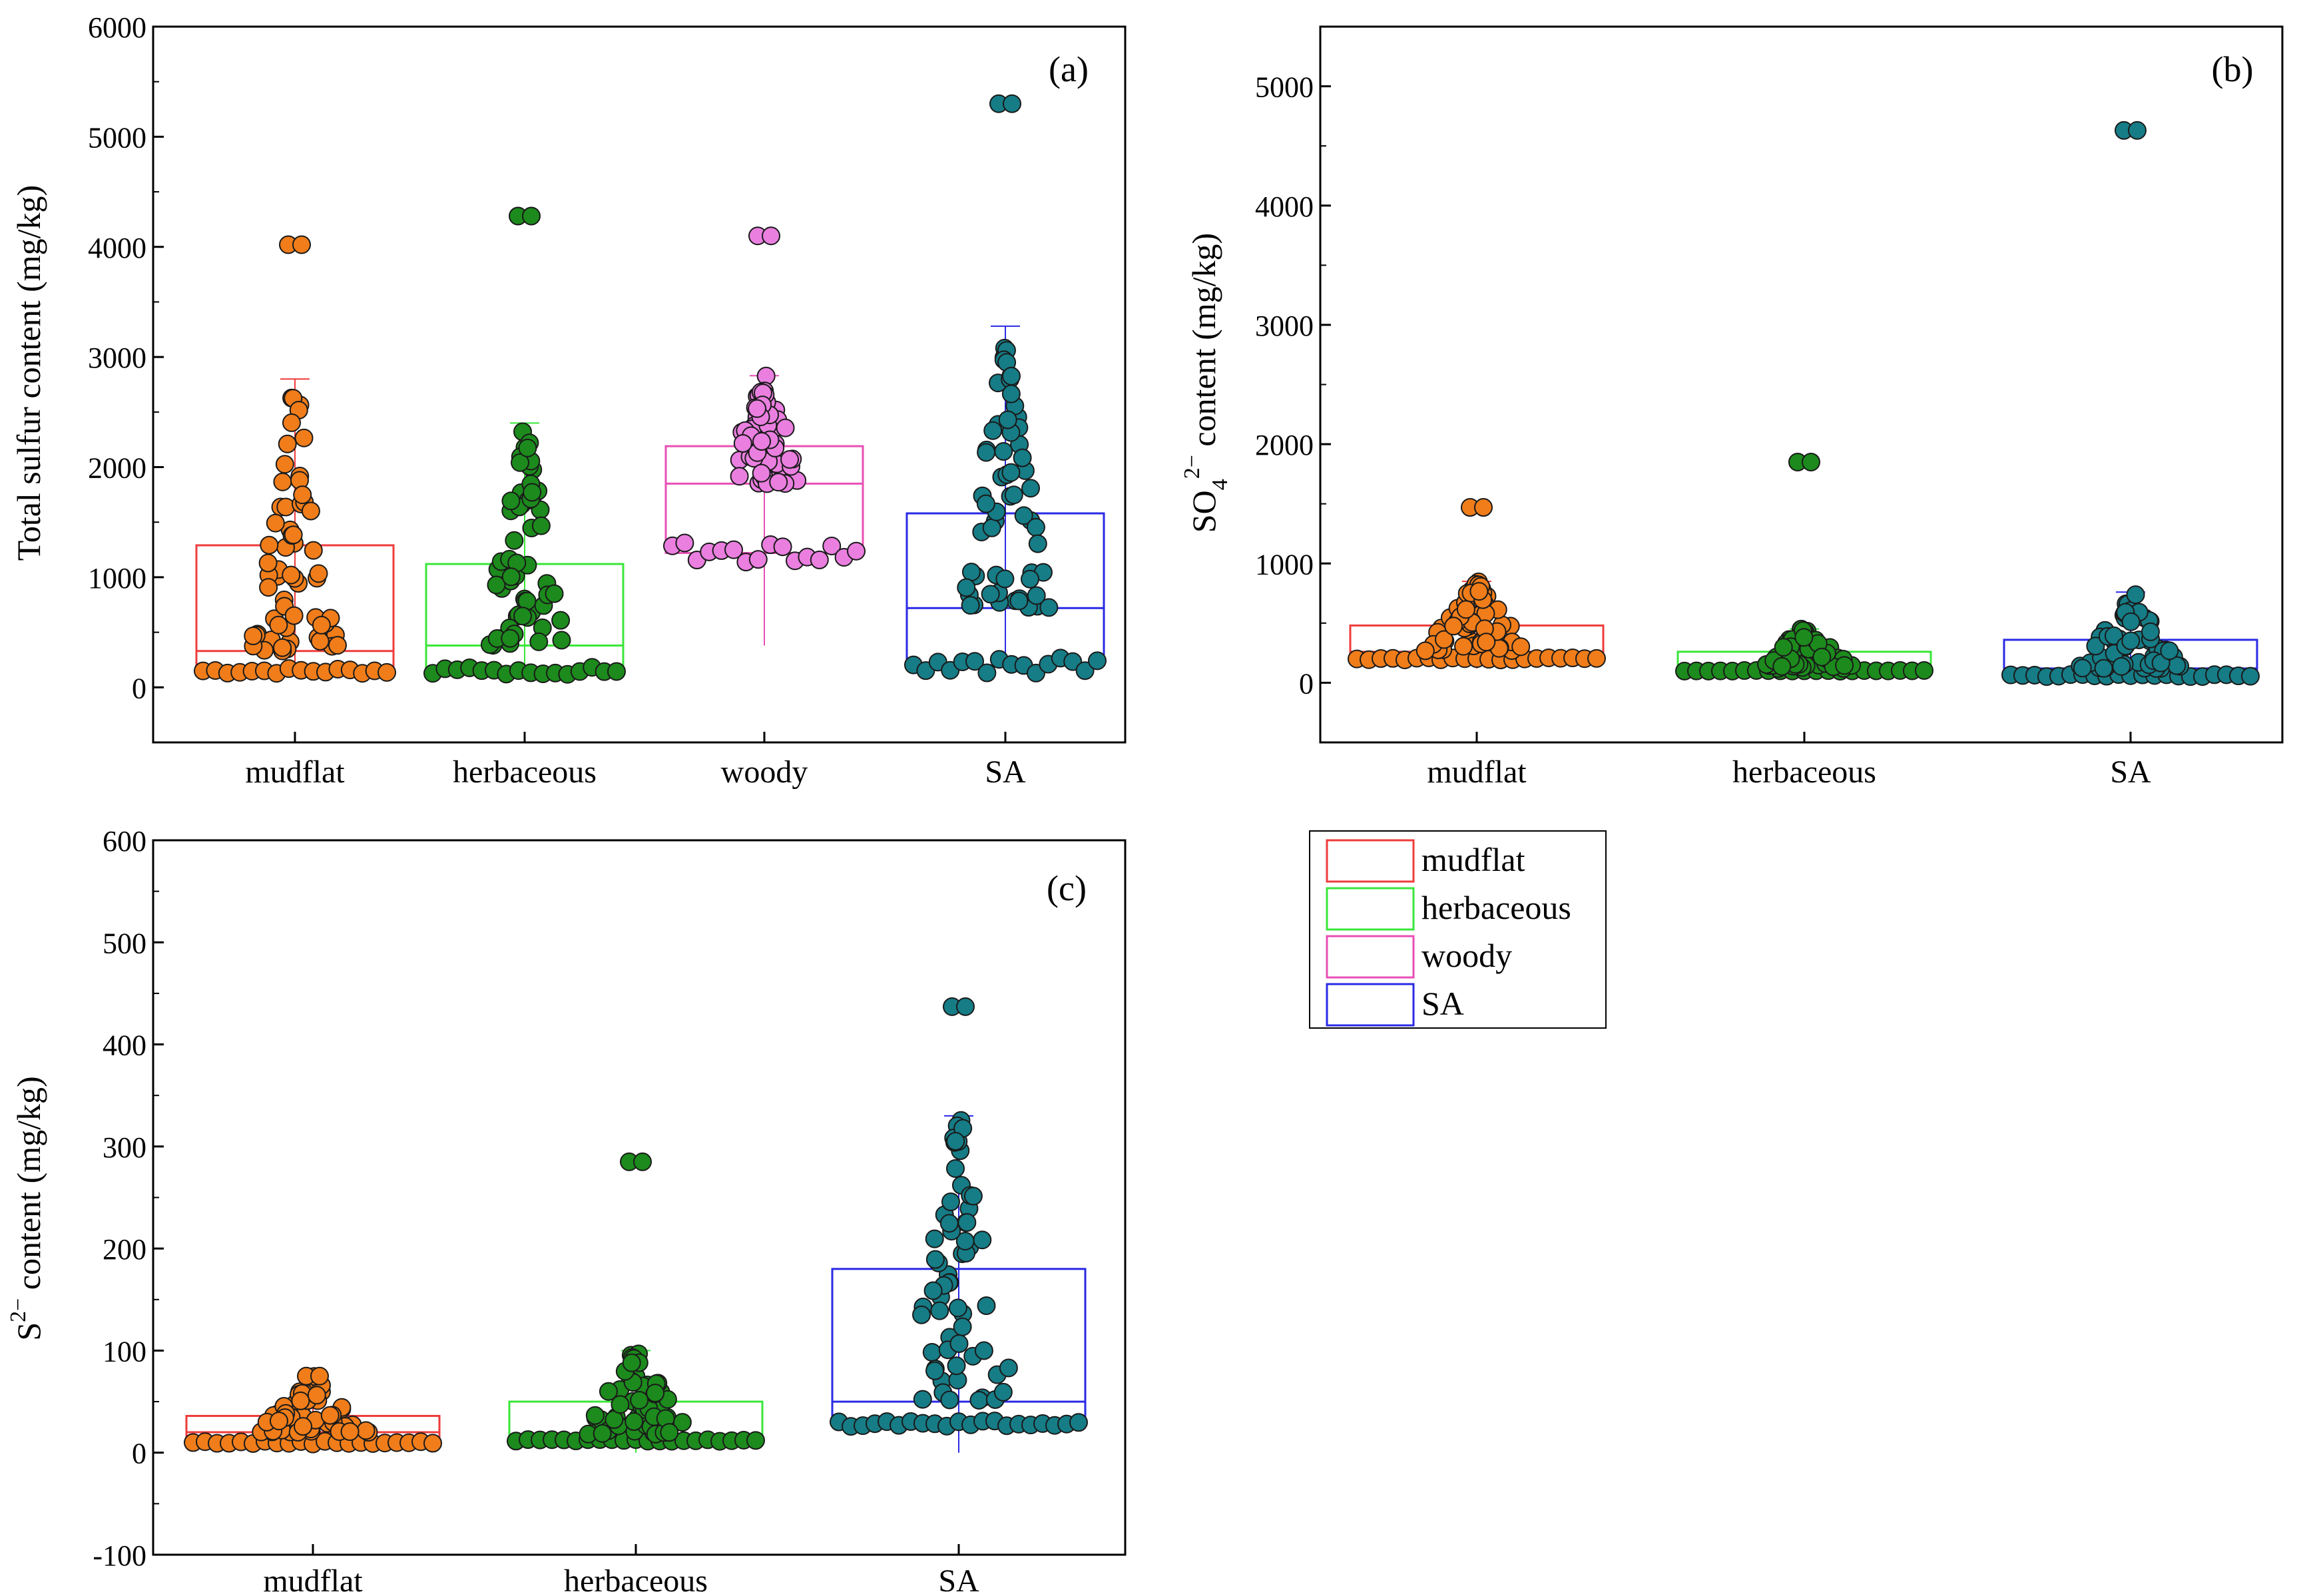 The height and width of the screenshot is (1596, 2301). I want to click on panel-a-ytick-label: 3000, so click(117, 358).